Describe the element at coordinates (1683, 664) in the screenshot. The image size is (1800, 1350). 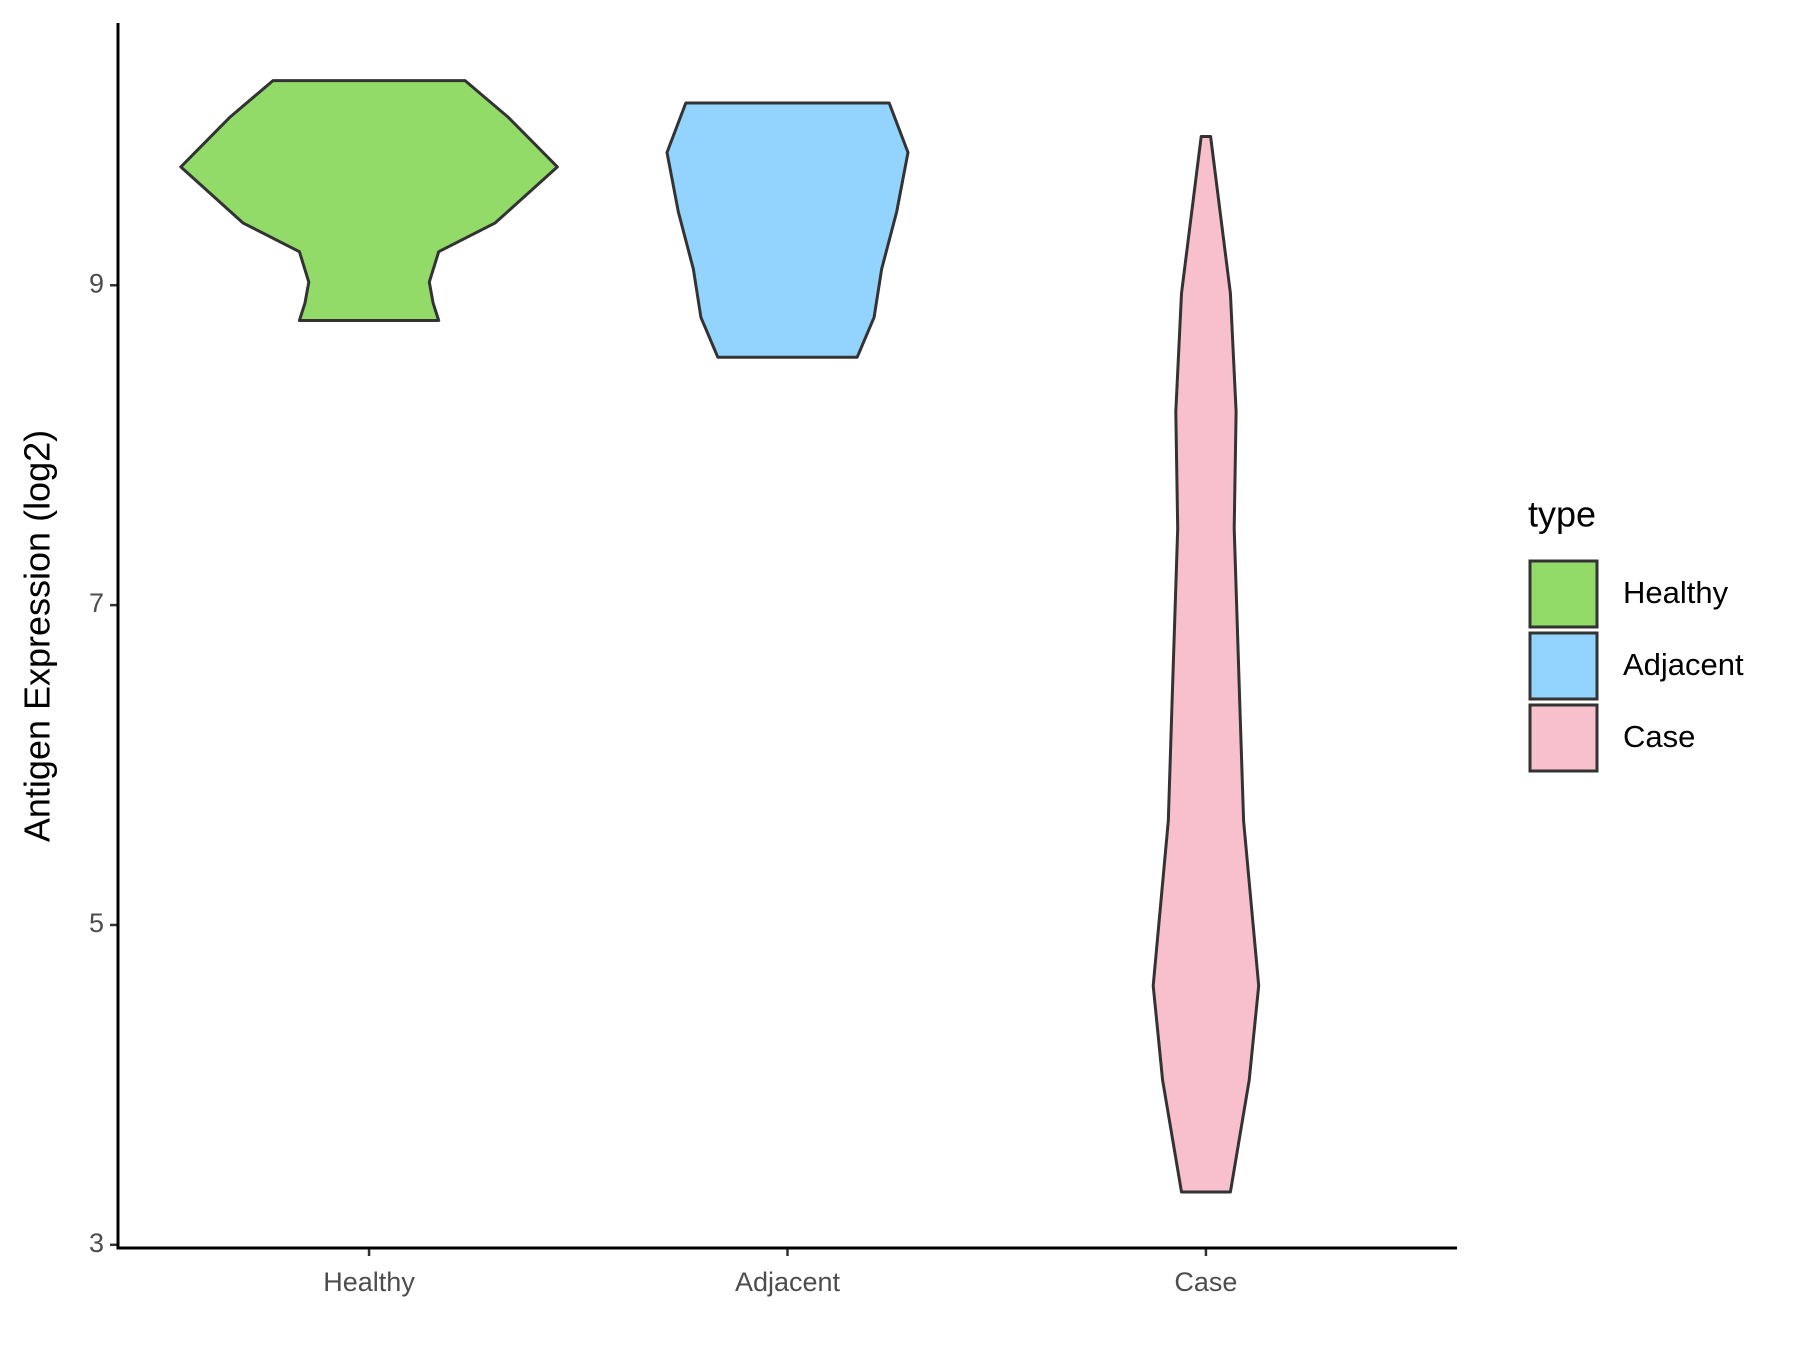
I see `legend-label: Adjacent` at that location.